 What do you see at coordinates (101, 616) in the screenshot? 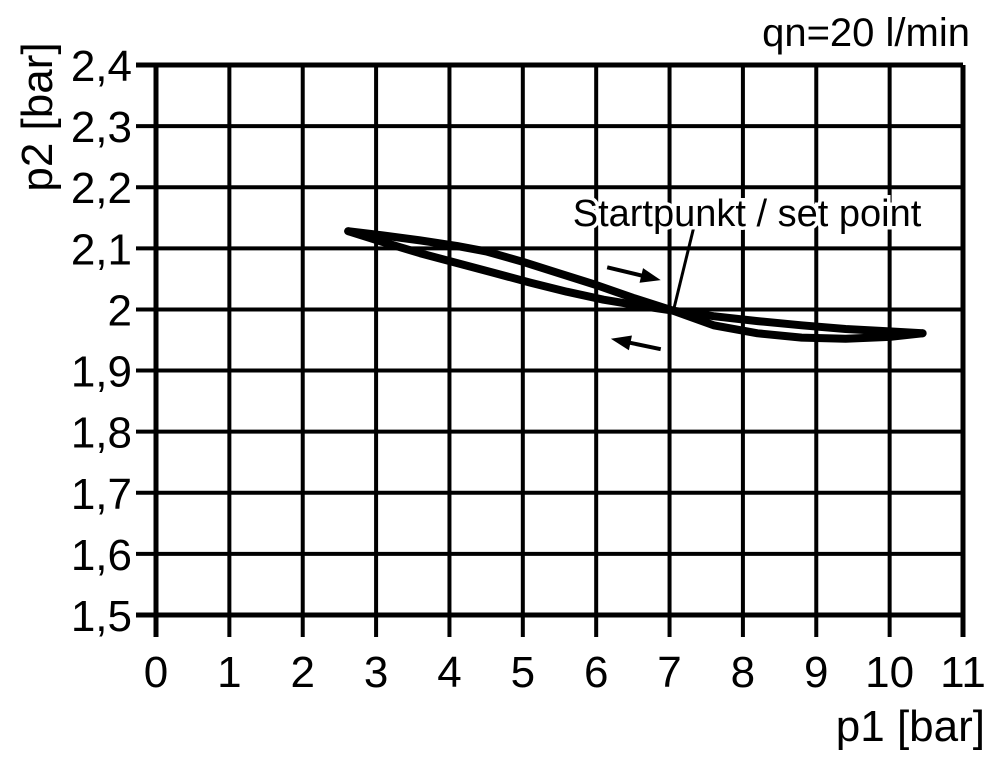
I see `y-tick-label: 1,5` at bounding box center [101, 616].